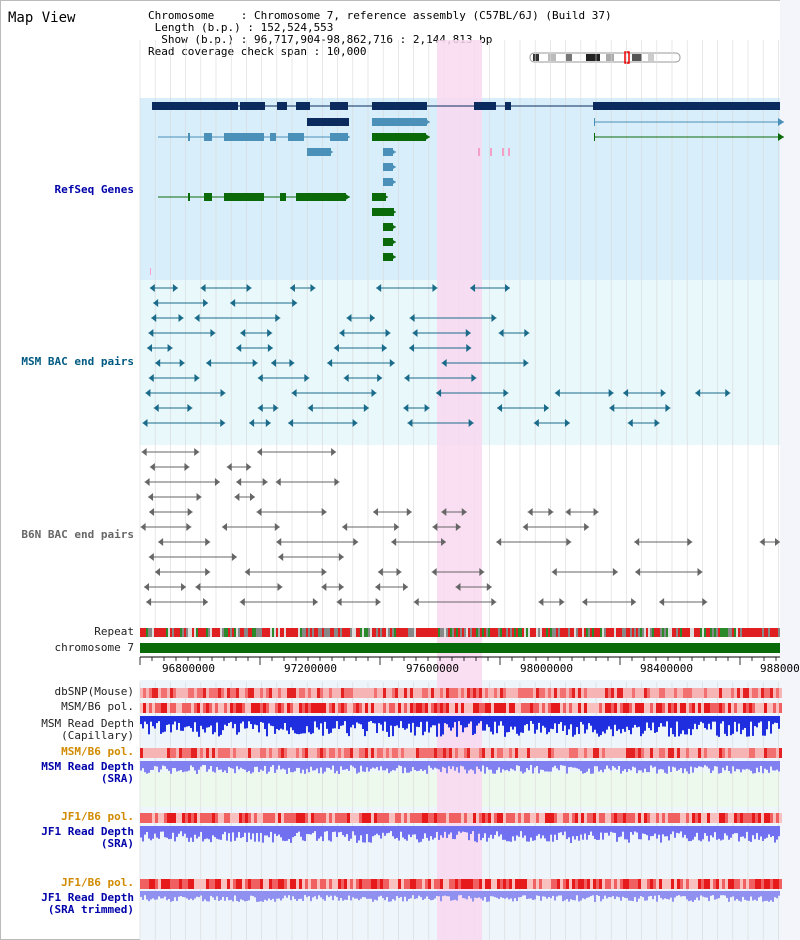  What do you see at coordinates (77, 361) in the screenshot?
I see `track-label-msm-bac: MSM BAC end pairs` at bounding box center [77, 361].